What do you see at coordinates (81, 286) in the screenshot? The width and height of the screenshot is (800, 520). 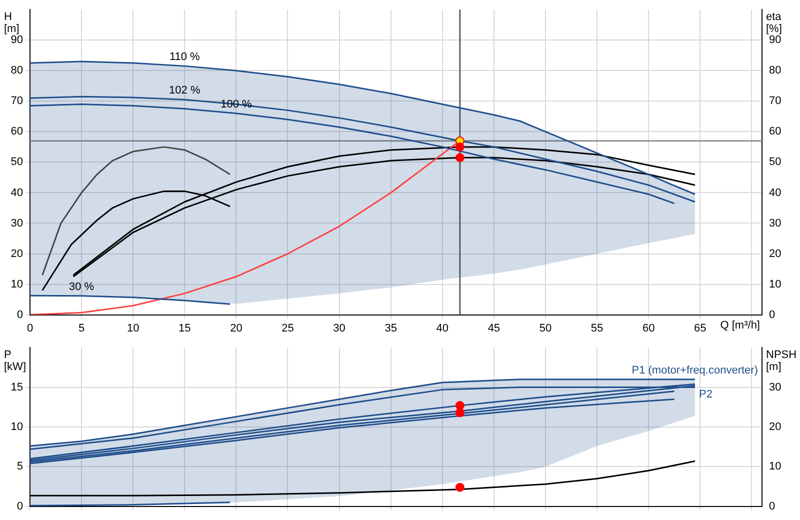 I see `annotation: 30 %` at bounding box center [81, 286].